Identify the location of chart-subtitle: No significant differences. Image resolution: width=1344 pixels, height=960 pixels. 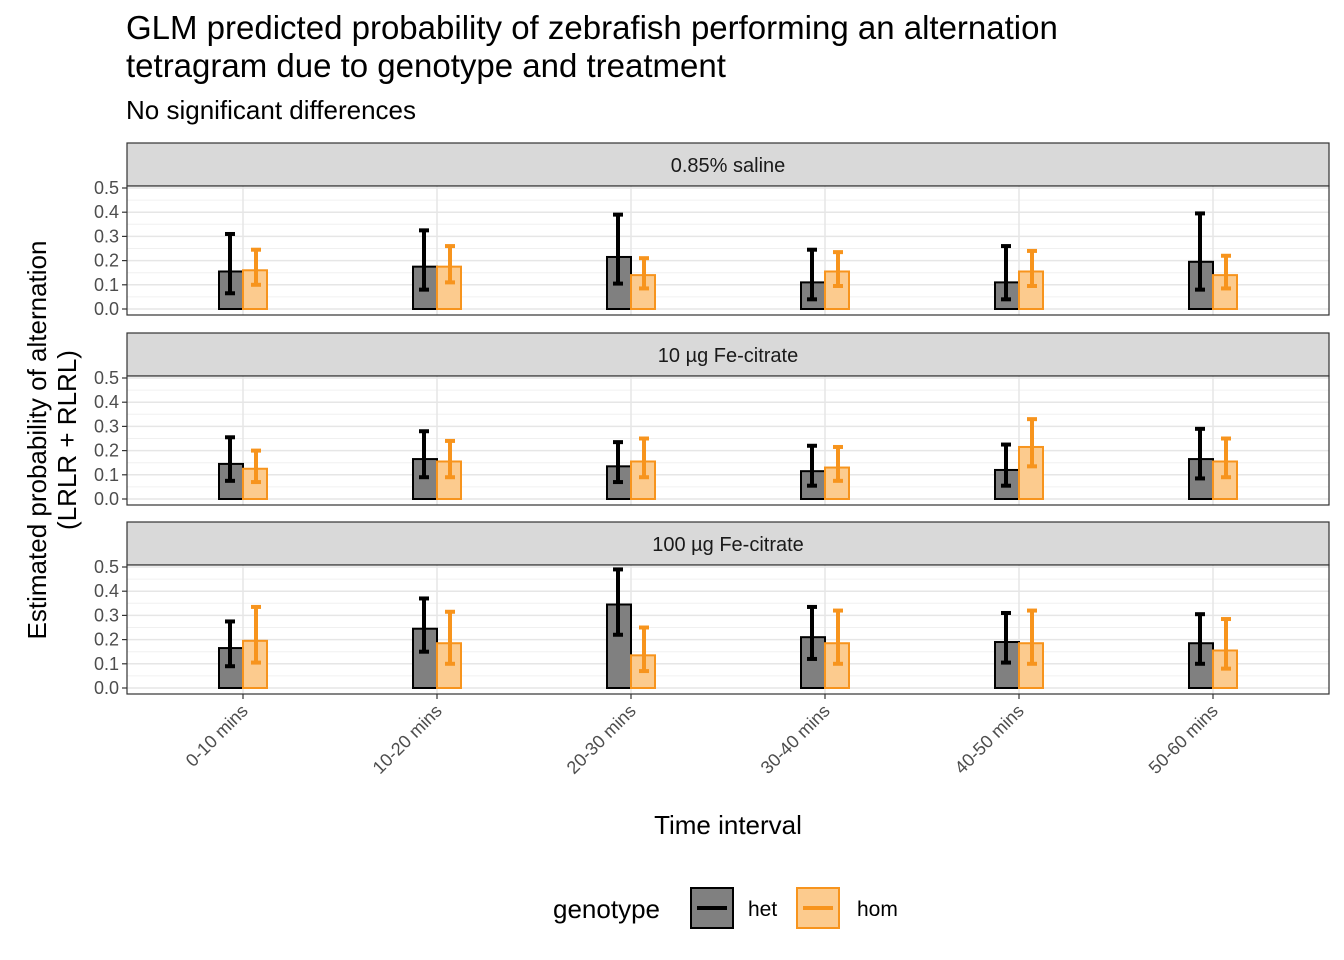
(271, 110).